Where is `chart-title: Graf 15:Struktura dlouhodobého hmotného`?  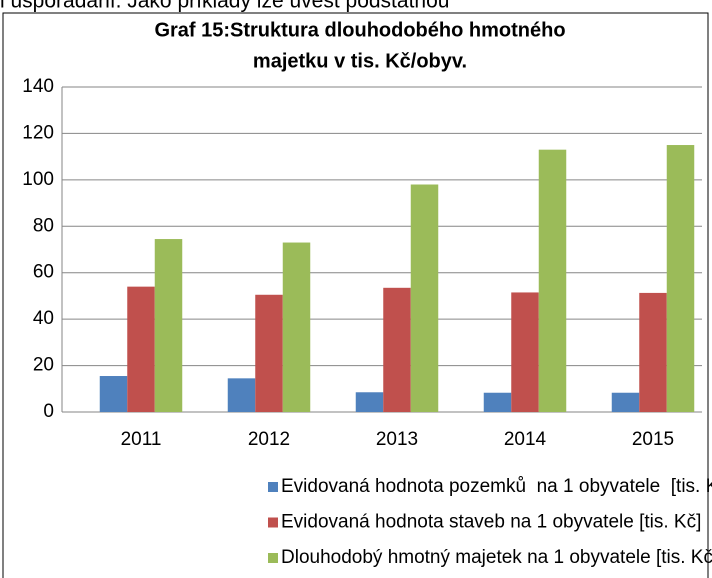 chart-title: Graf 15:Struktura dlouhodobého hmotného is located at coordinates (359, 30).